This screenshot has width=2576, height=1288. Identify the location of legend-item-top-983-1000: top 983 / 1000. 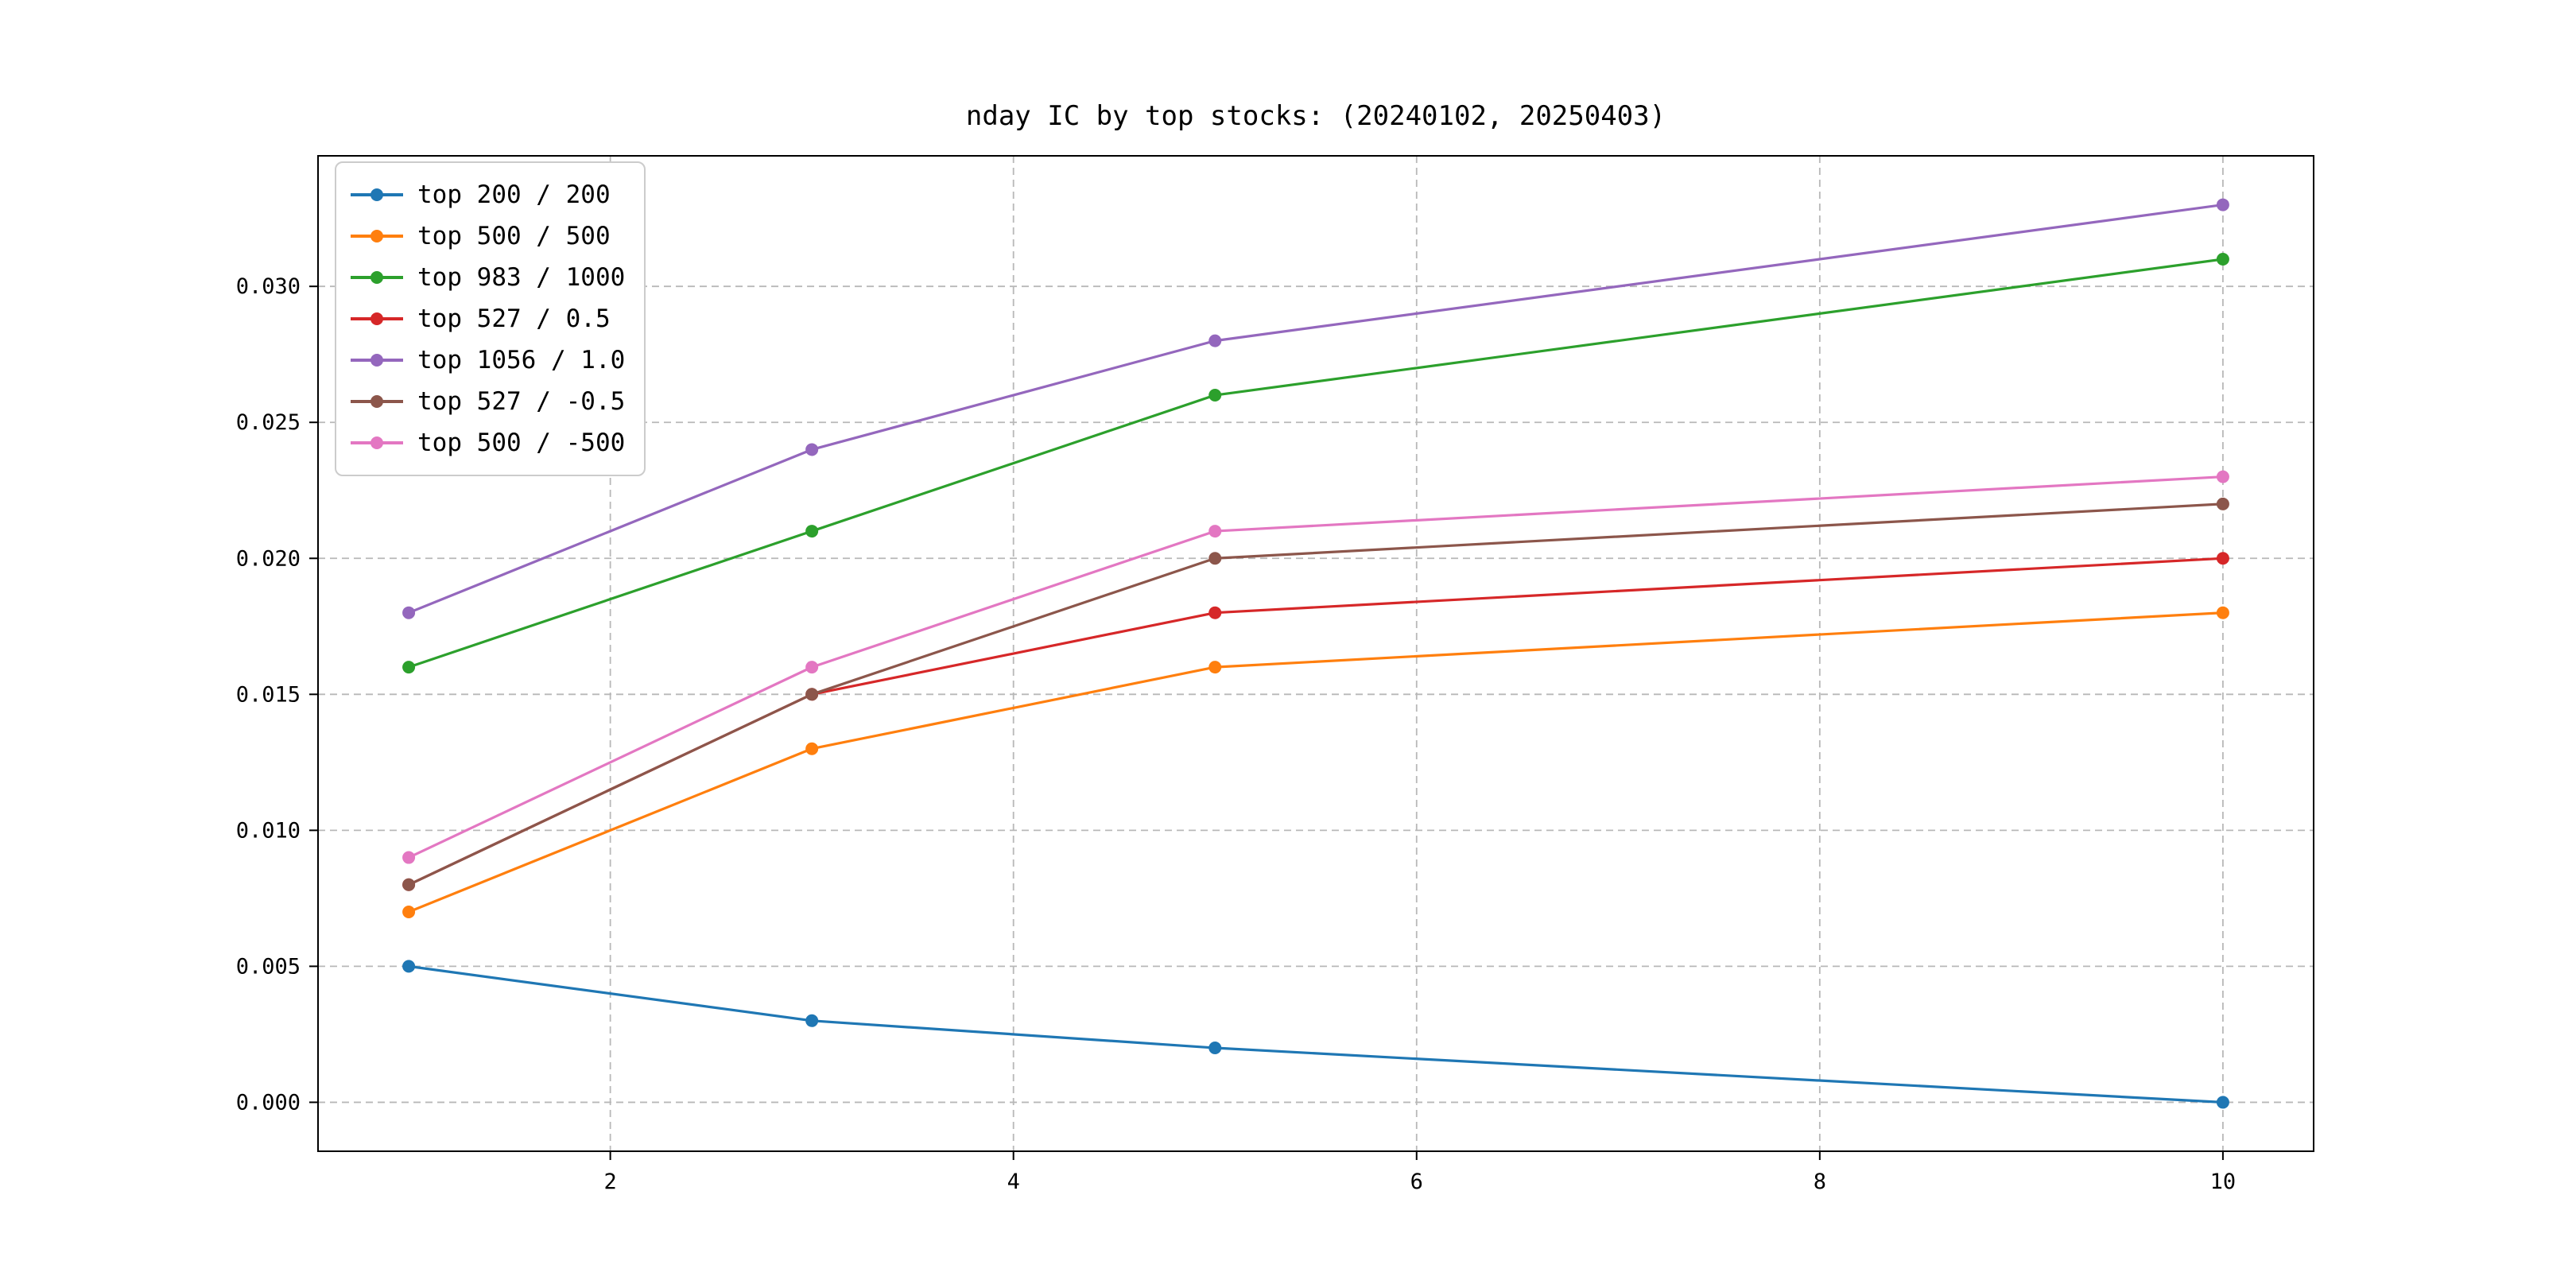
(488, 277).